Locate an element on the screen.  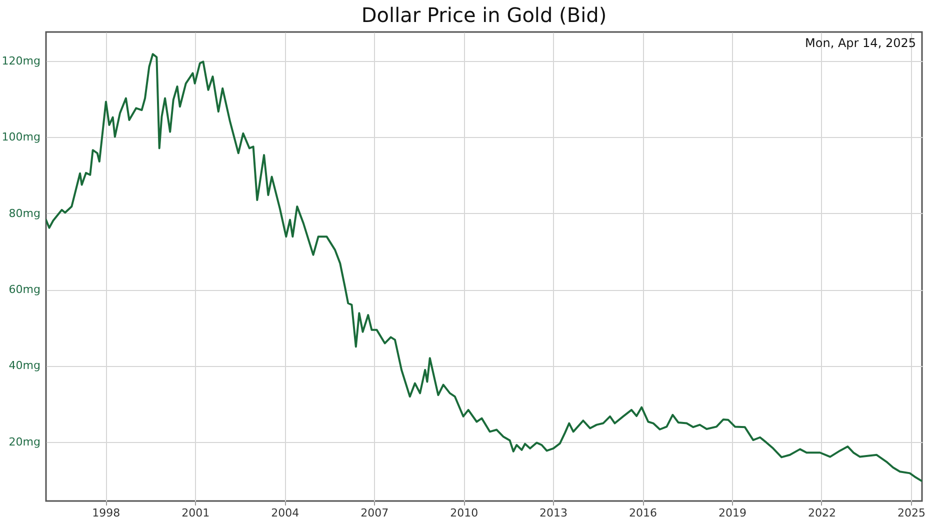
x-tick-label: 1998 is located at coordinates (106, 513).